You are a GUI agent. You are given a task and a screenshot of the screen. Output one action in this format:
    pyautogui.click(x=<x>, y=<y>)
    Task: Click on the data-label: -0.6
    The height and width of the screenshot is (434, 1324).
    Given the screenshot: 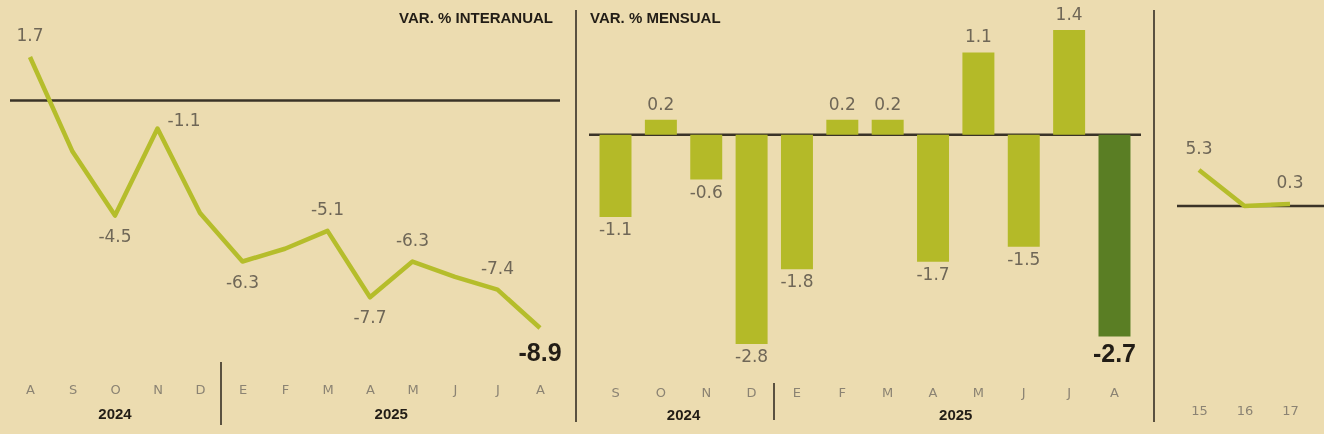 What is the action you would take?
    pyautogui.click(x=706, y=191)
    